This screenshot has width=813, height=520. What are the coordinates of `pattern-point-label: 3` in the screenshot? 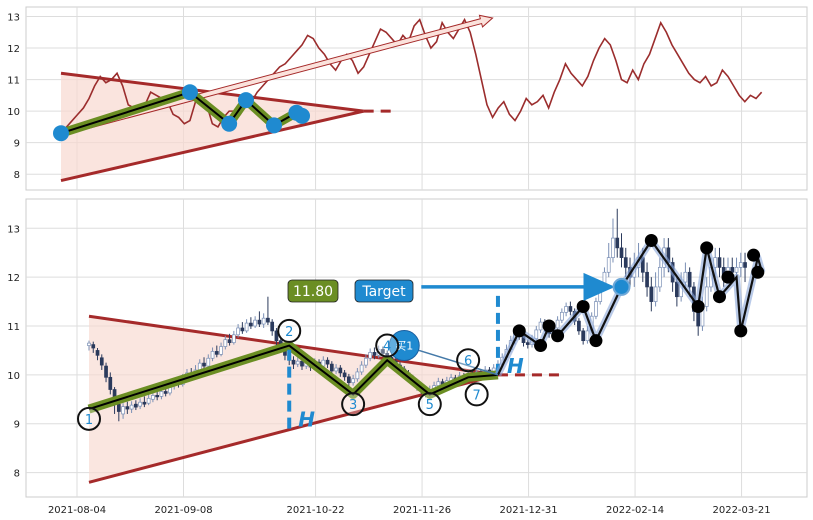 It's located at (353, 405).